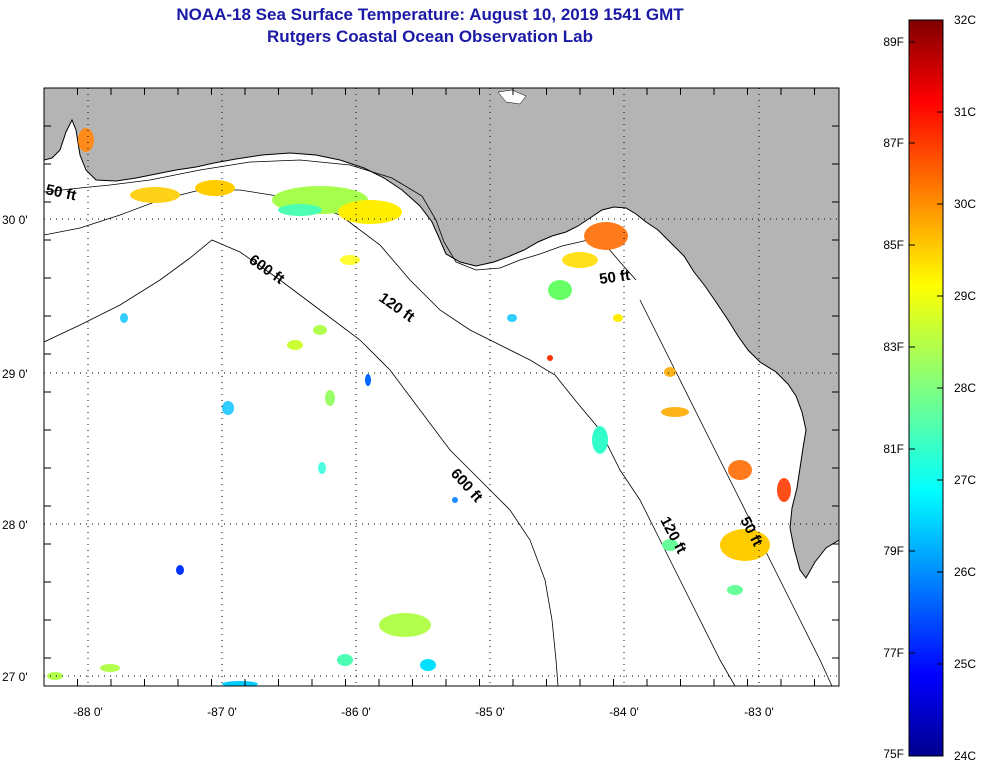  Describe the element at coordinates (965, 296) in the screenshot. I see `cb-c-label: 29C` at that location.